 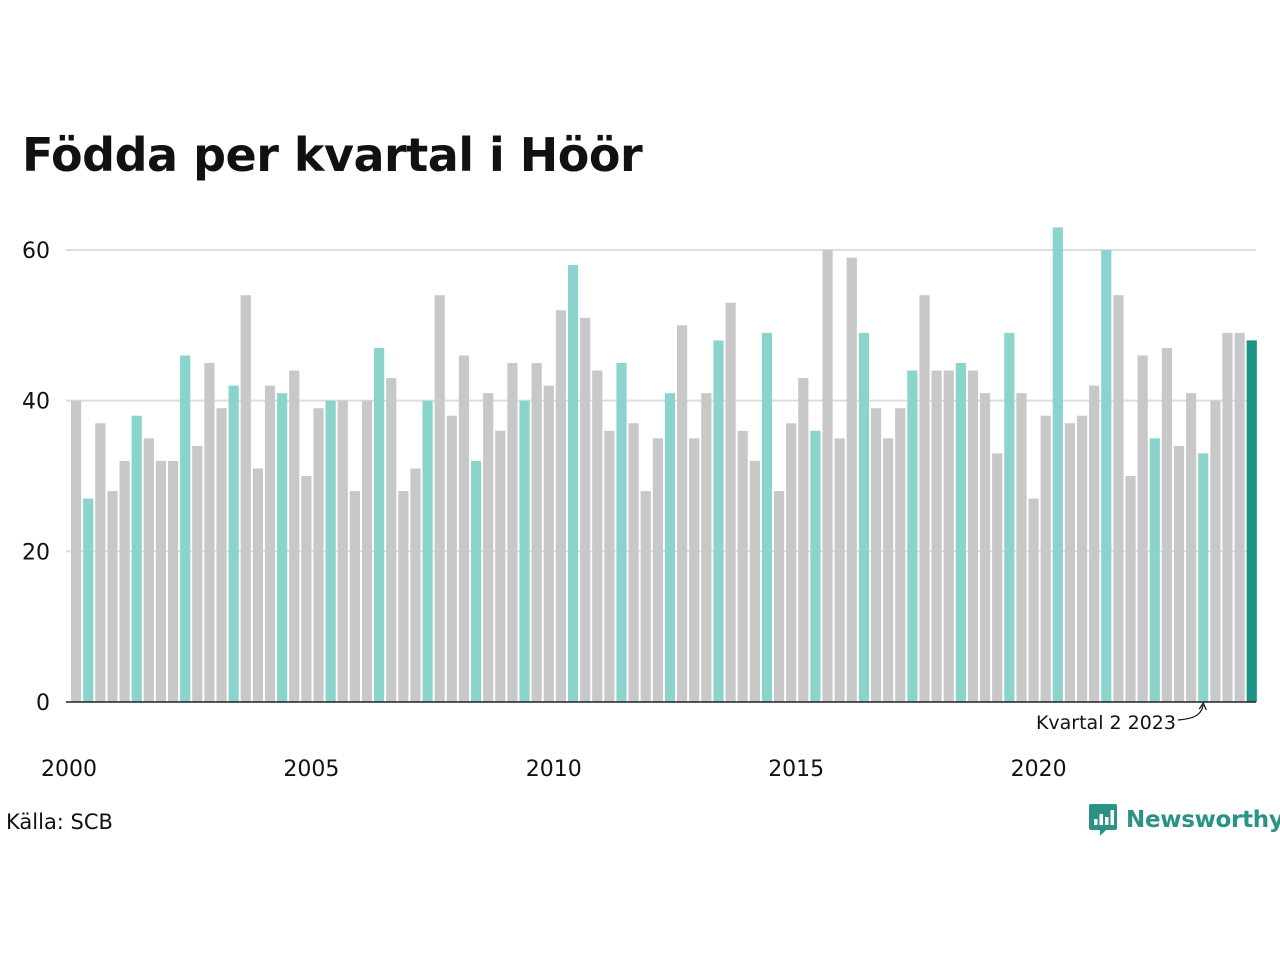 What do you see at coordinates (554, 769) in the screenshot?
I see `x-tick-label: 2010` at bounding box center [554, 769].